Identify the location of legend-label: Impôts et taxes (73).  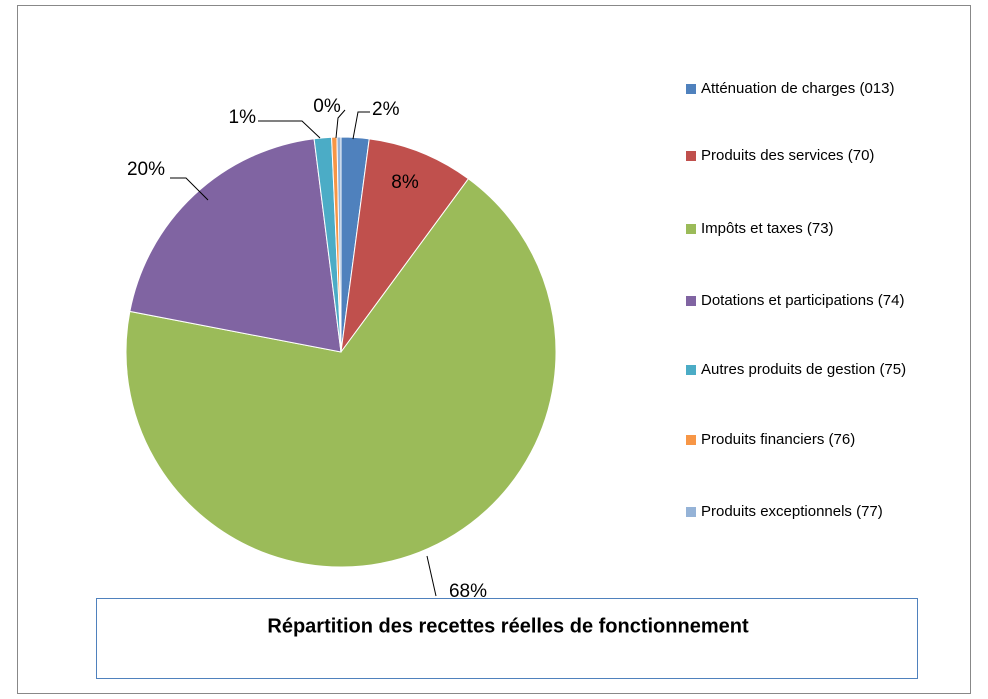
(767, 228).